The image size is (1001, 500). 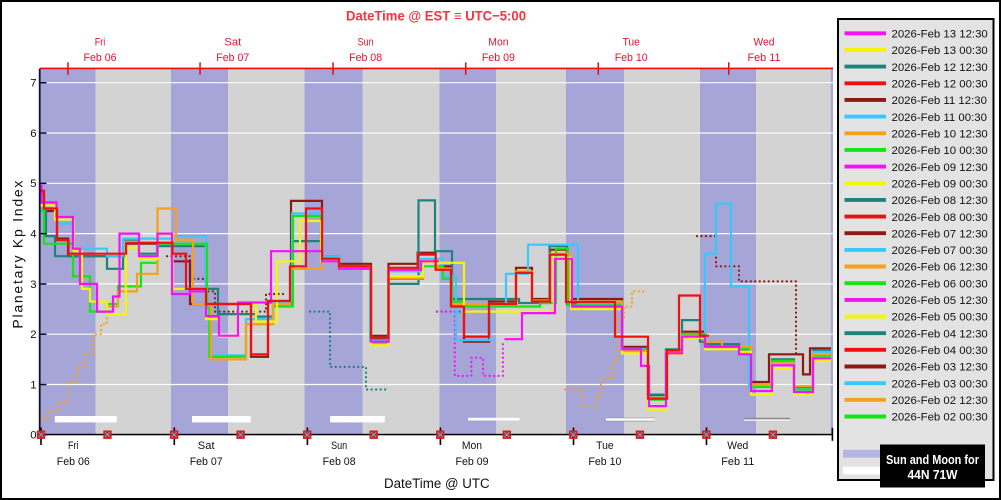 What do you see at coordinates (939, 118) in the screenshot?
I see `svg-text: 2026-Feb 11 00:30` at bounding box center [939, 118].